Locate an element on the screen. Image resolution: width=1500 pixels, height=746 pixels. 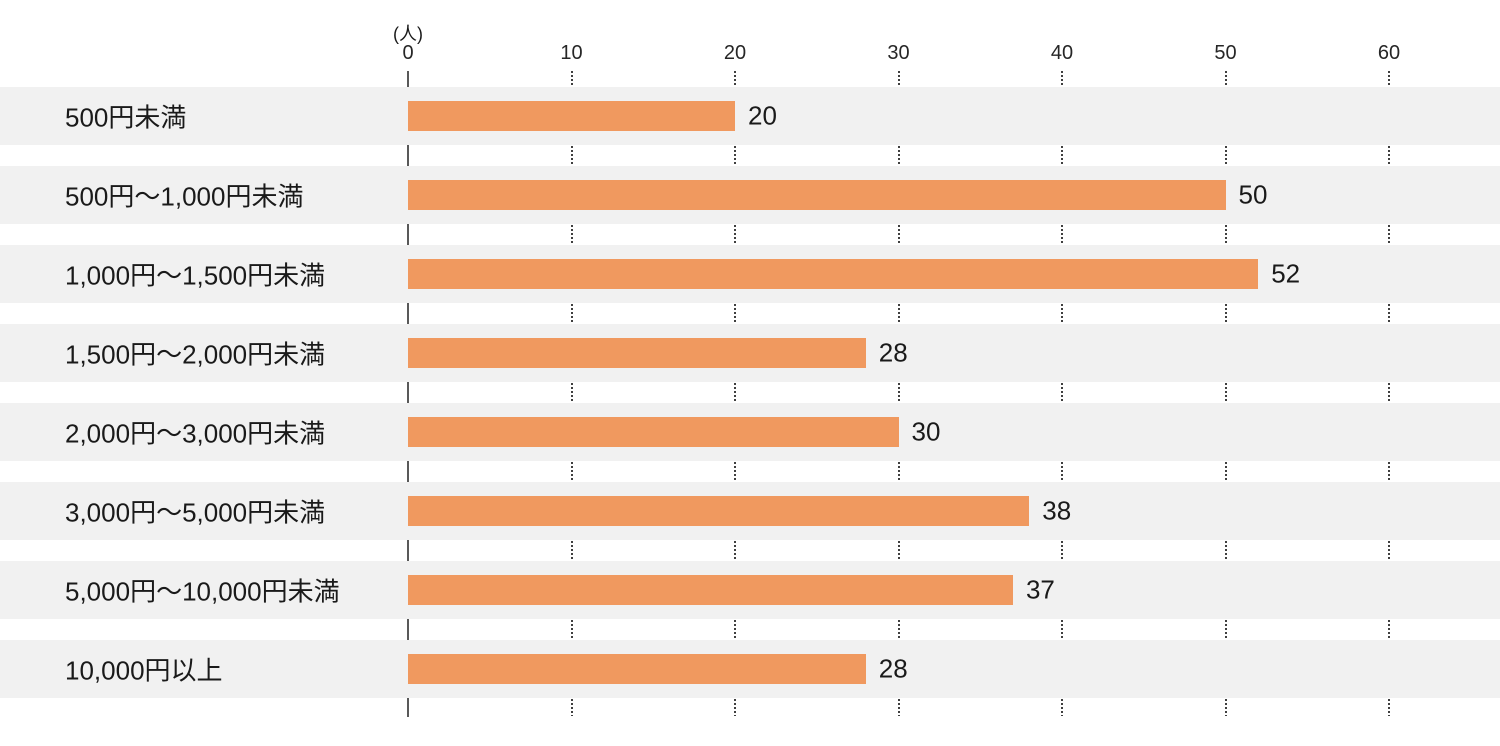
bar-value-label: 52 is located at coordinates (1286, 273).